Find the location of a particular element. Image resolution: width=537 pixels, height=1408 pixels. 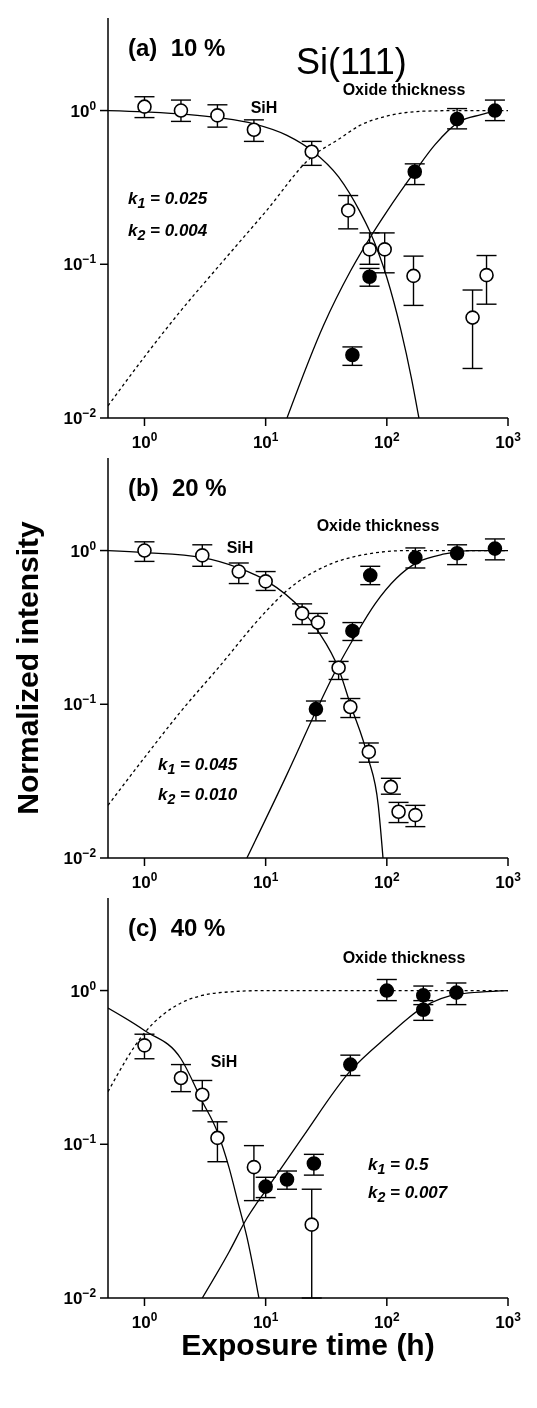

annotation: k$_{1}$ = 0.045 is located at coordinates (198, 766).